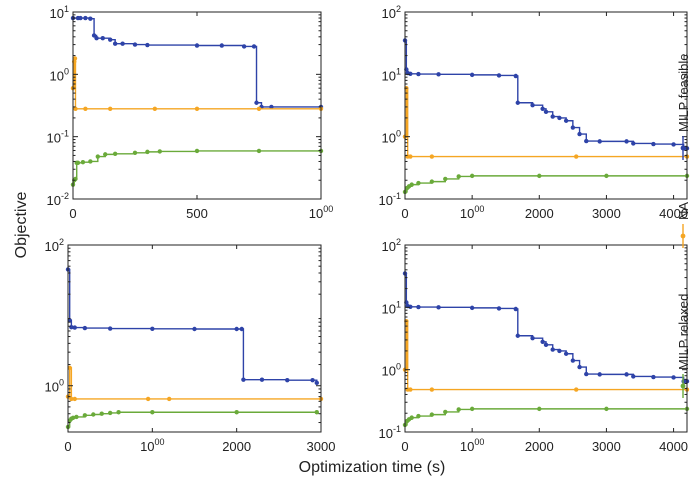 The height and width of the screenshot is (481, 700). What do you see at coordinates (404, 213) in the screenshot?
I see `x-tick-label: 0` at bounding box center [404, 213].